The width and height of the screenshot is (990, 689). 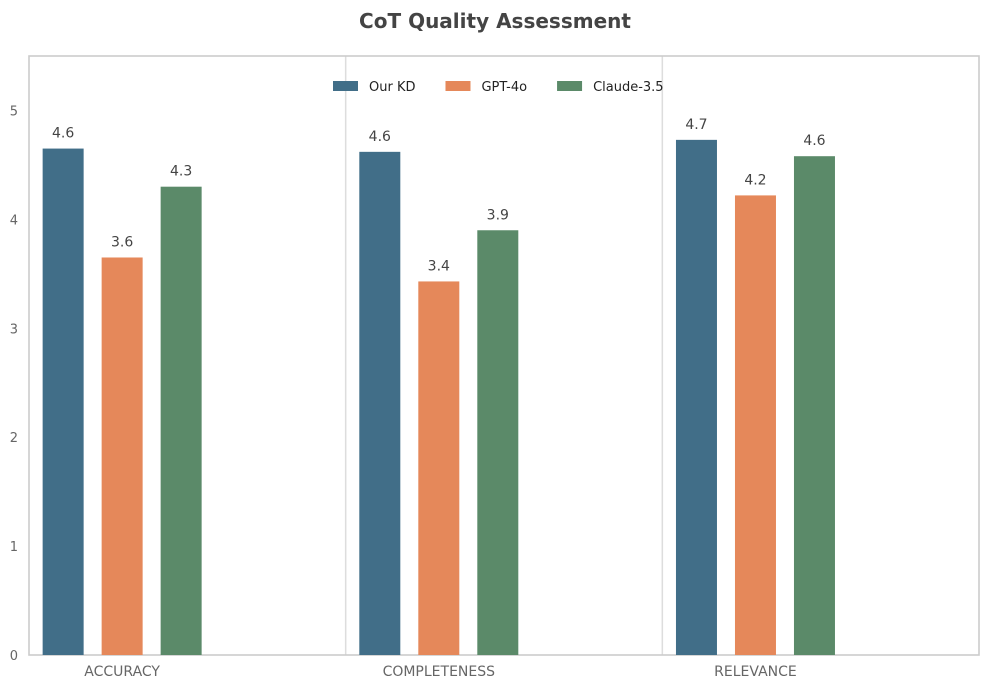 I want to click on legend: Our KD GPT-4o Claude-3.5, so click(x=498, y=87).